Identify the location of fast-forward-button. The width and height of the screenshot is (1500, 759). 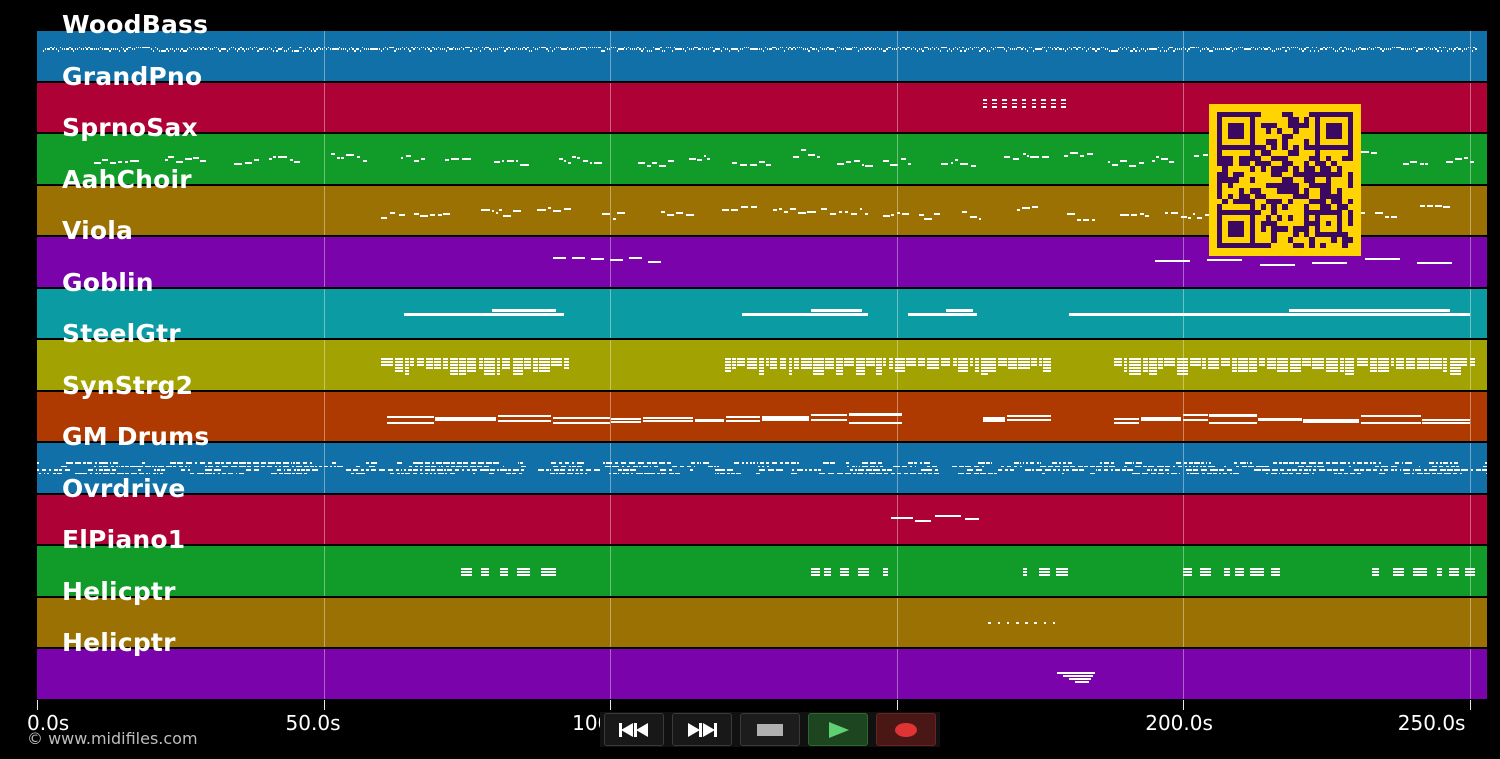
(702, 729).